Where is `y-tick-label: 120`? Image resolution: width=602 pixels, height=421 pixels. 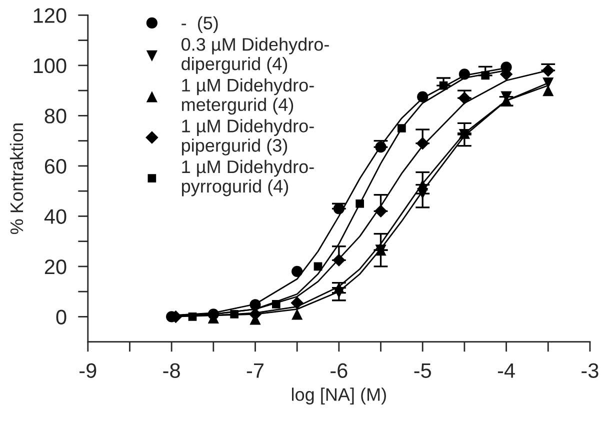 y-tick-label: 120 is located at coordinates (50, 15).